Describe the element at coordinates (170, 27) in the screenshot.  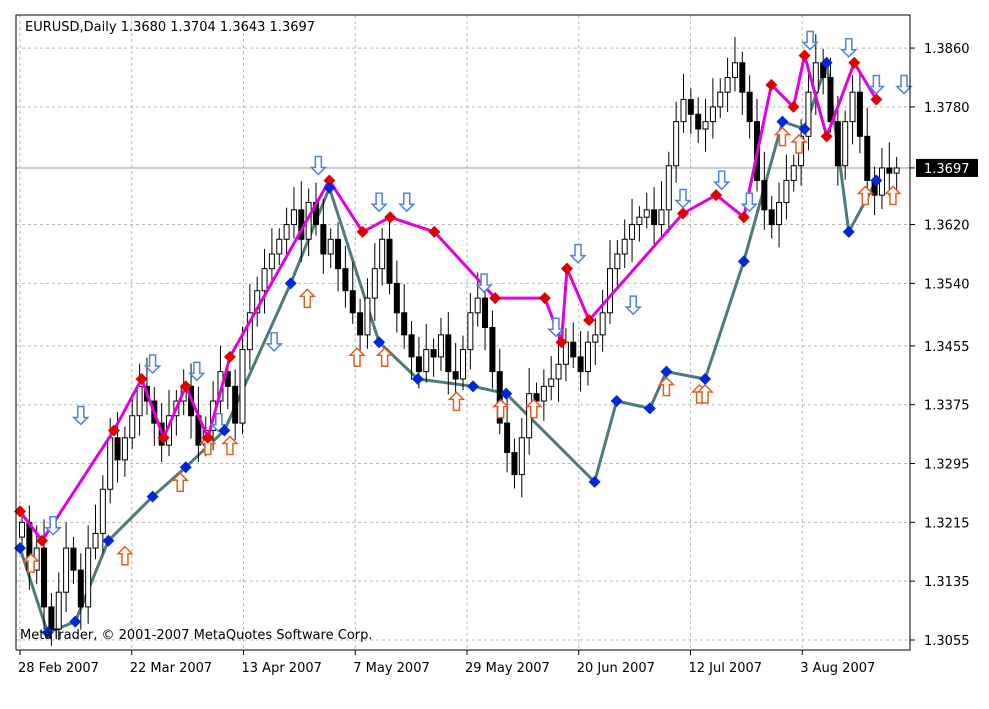
I see `chart-header: EURUSD,Daily 1.3680 1.3704 1.3643 1.3697` at that location.